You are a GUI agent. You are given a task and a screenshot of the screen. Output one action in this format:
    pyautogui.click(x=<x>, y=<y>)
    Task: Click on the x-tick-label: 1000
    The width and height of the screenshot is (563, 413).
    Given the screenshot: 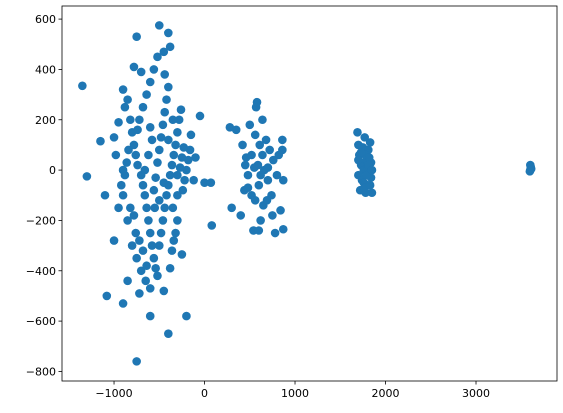 What is the action you would take?
    pyautogui.click(x=295, y=393)
    